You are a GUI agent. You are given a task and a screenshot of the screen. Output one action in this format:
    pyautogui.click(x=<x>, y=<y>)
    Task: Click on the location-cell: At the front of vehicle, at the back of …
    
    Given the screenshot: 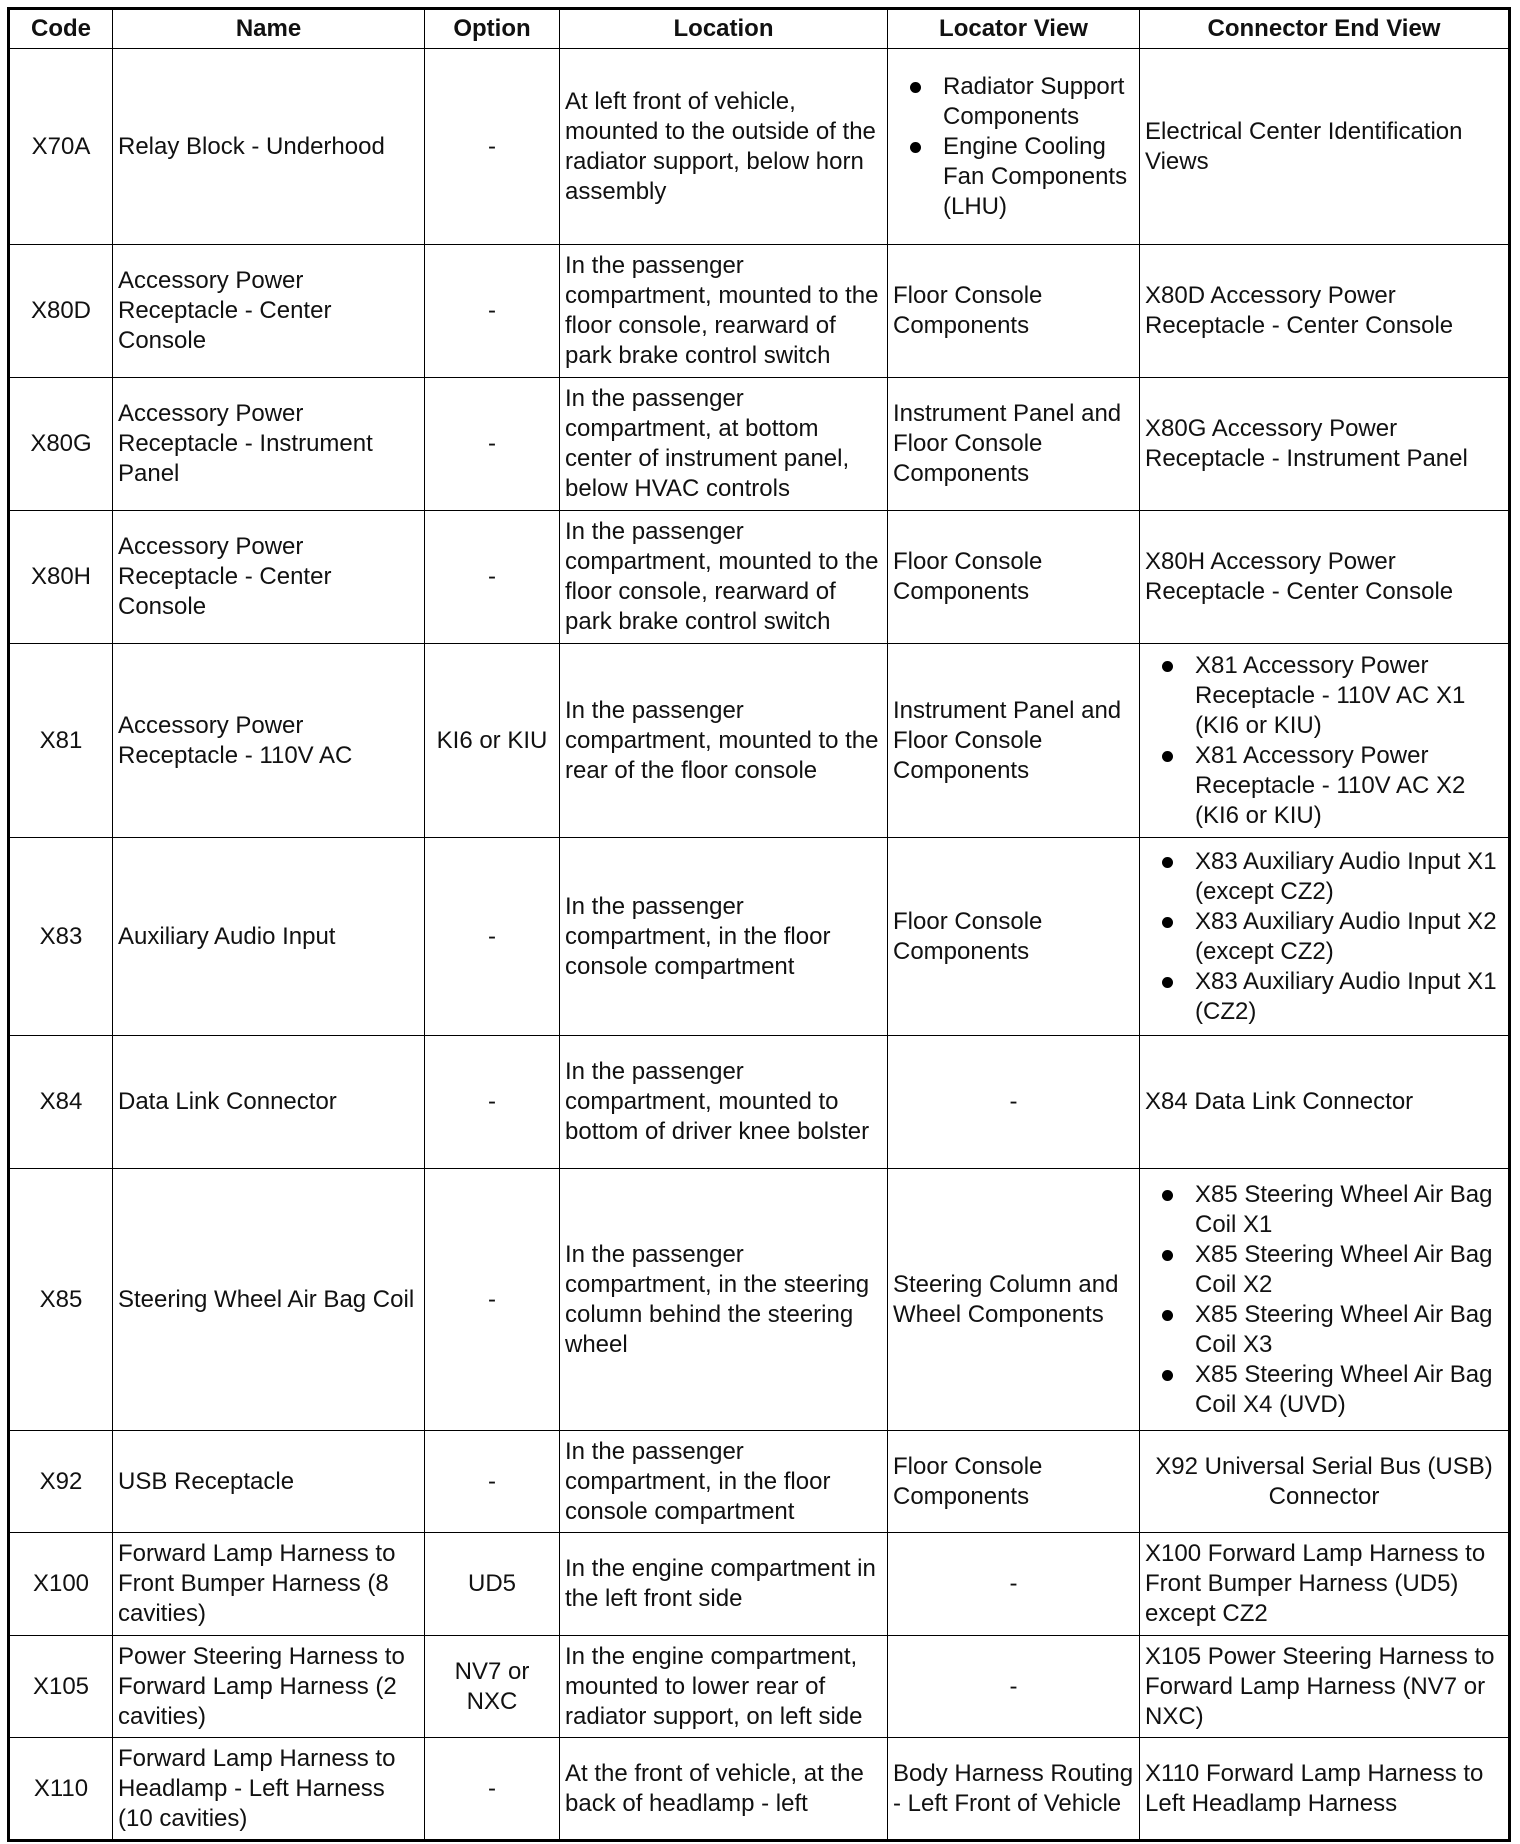 What is the action you would take?
    pyautogui.click(x=723, y=1789)
    